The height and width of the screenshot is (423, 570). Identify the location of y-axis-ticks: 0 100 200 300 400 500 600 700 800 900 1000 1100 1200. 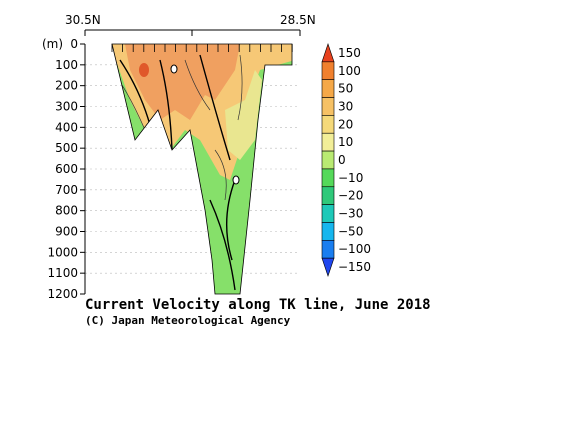
(66, 169).